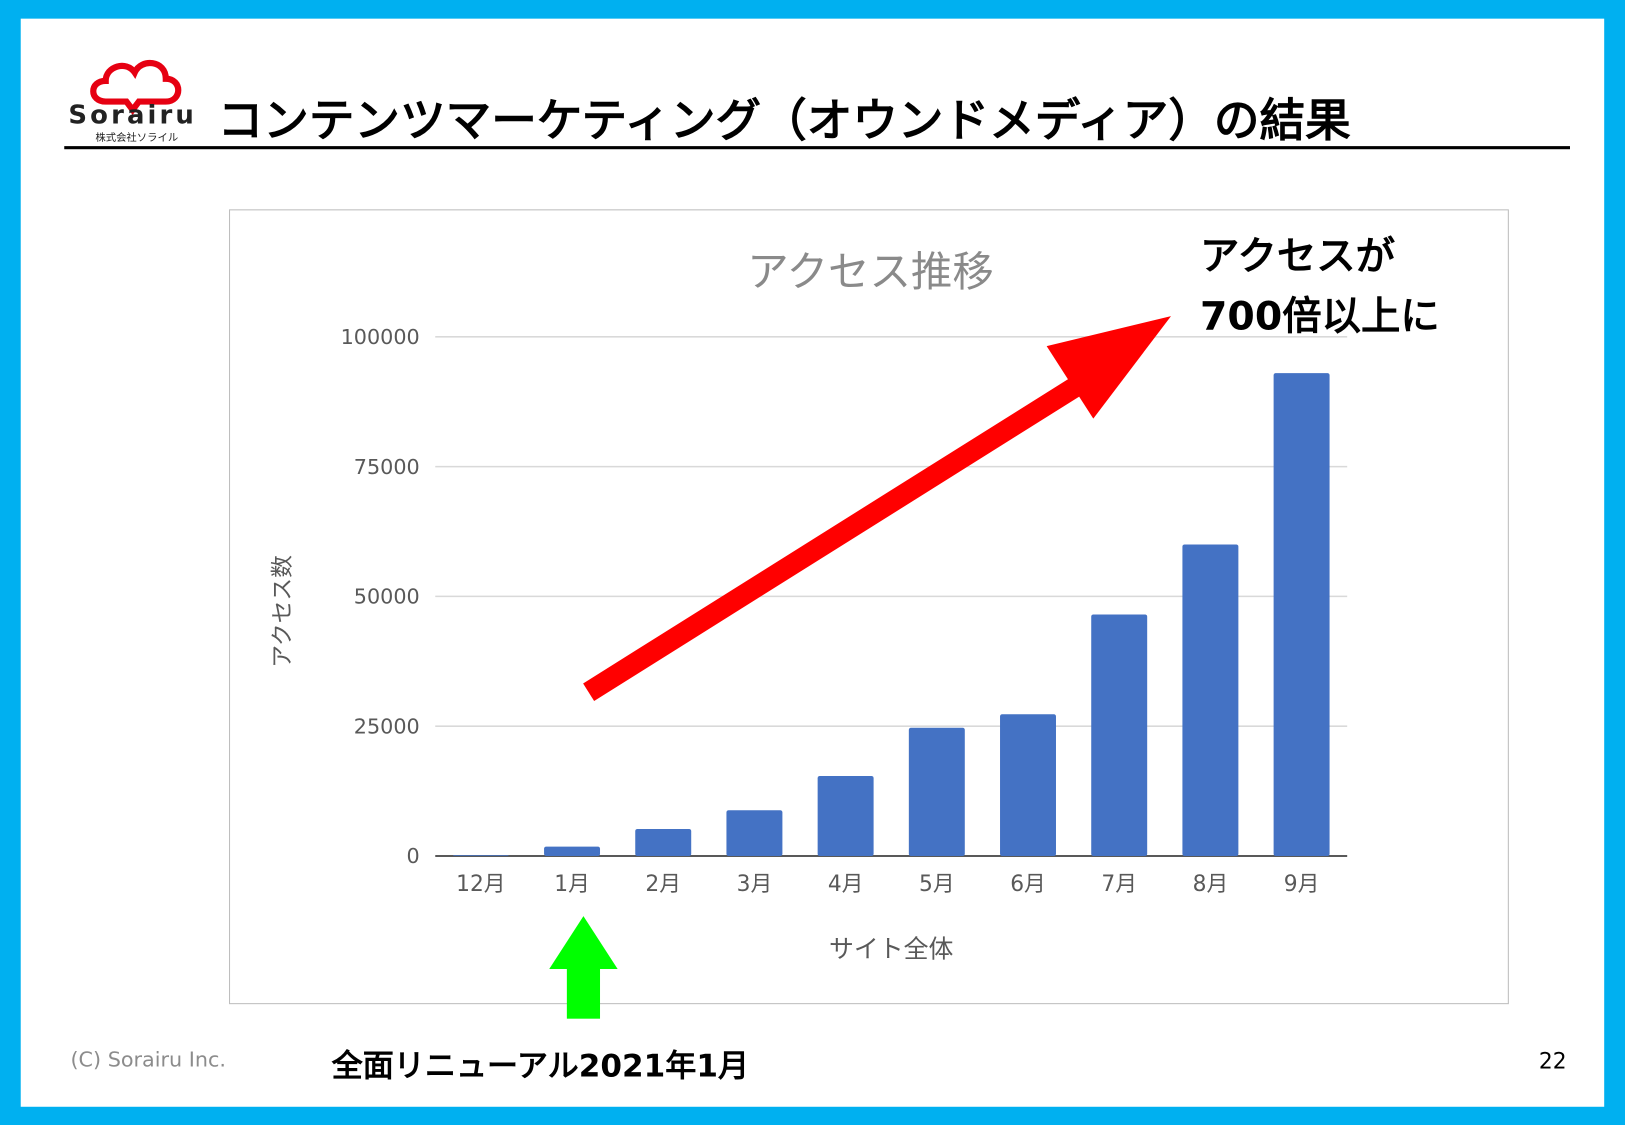 The height and width of the screenshot is (1125, 1625). Describe the element at coordinates (1210, 700) in the screenshot. I see `bar-8月` at that location.